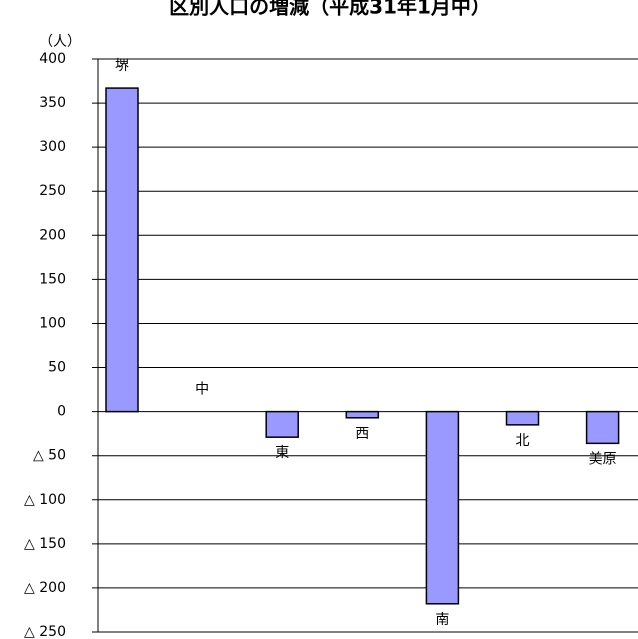 Image resolution: width=638 pixels, height=639 pixels. I want to click on y-tick-label: 0, so click(61, 412).